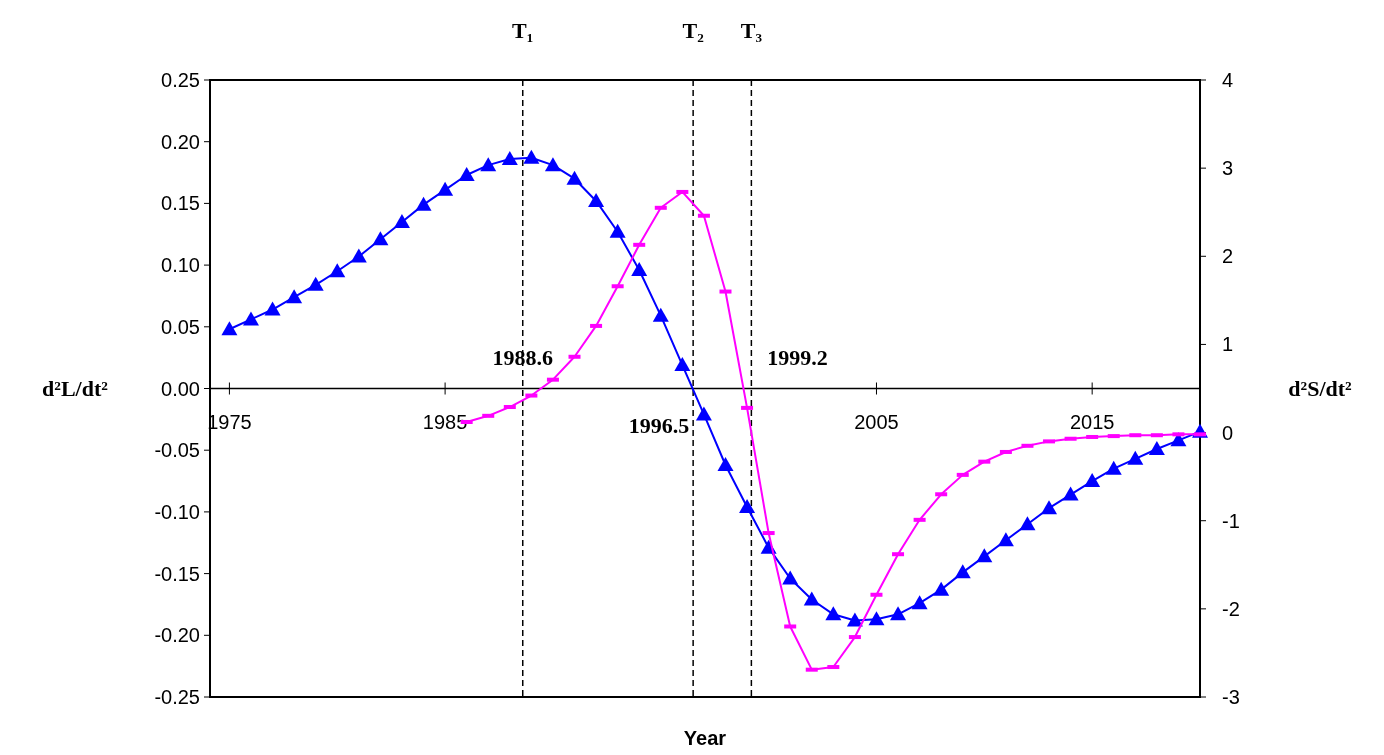 Image resolution: width=1384 pixels, height=755 pixels. I want to click on y-tick-label: -0.20, so click(177, 635).